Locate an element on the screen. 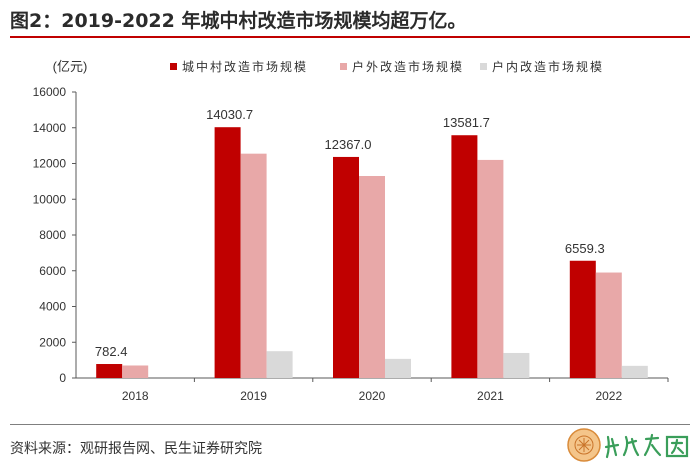  legend-label: 城中村改造市场规模 is located at coordinates (245, 66).